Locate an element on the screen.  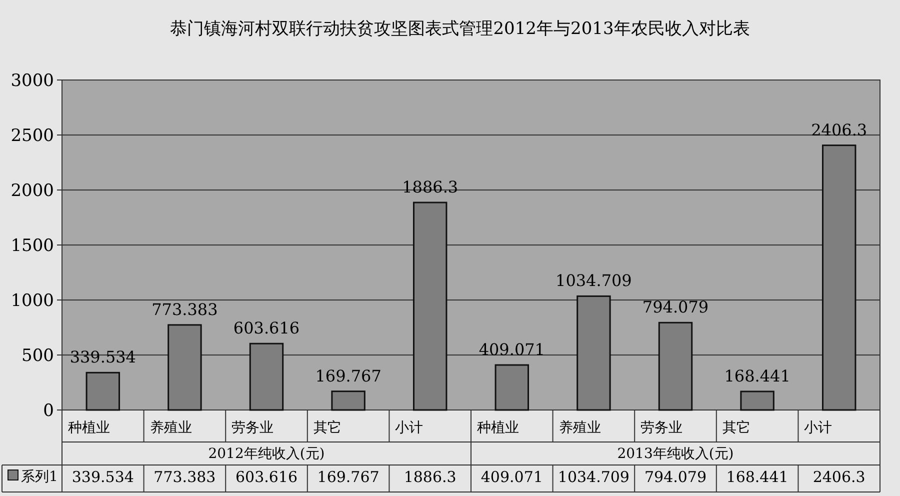
legend-label: 系列1 is located at coordinates (39, 477).